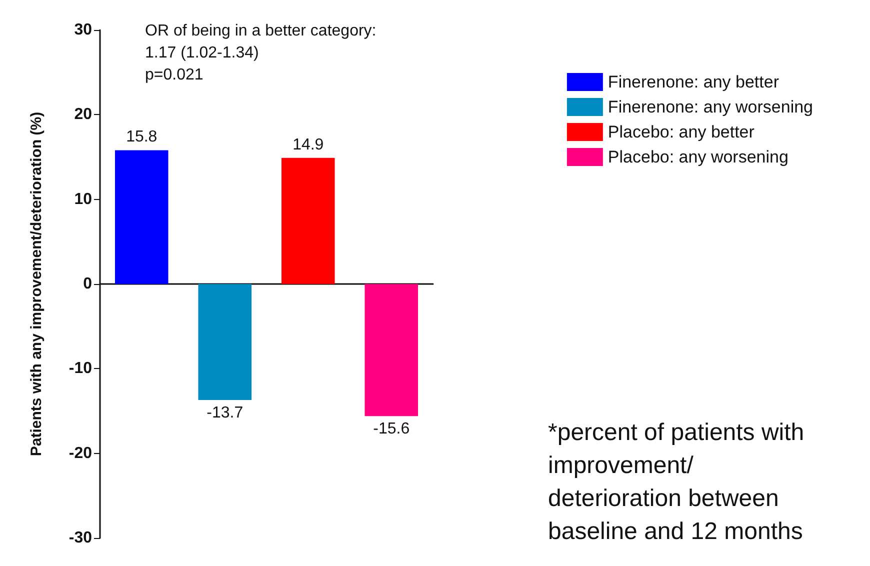 This screenshot has width=870, height=566. Describe the element at coordinates (83, 115) in the screenshot. I see `y-tick-label: 20` at that location.